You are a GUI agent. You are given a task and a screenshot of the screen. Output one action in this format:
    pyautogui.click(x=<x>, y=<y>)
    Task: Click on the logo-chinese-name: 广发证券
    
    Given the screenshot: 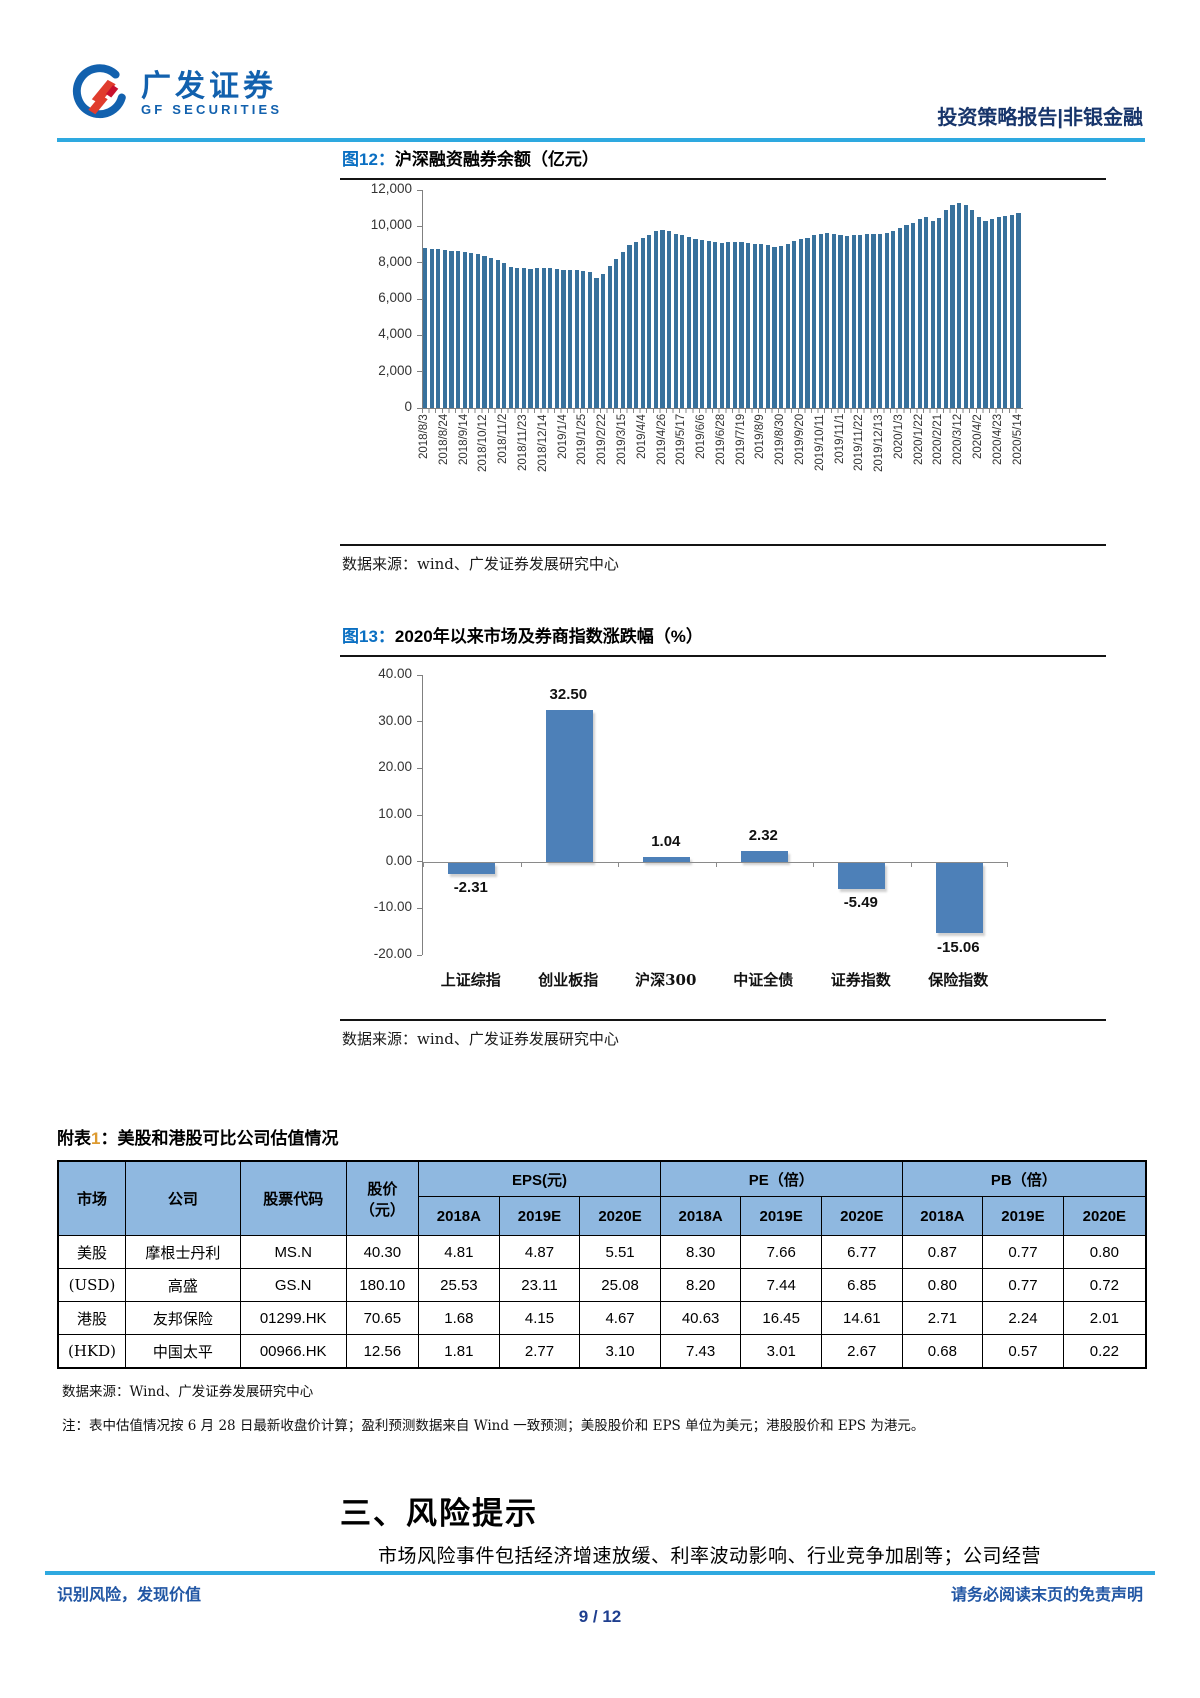 What is the action you would take?
    pyautogui.click(x=209, y=86)
    